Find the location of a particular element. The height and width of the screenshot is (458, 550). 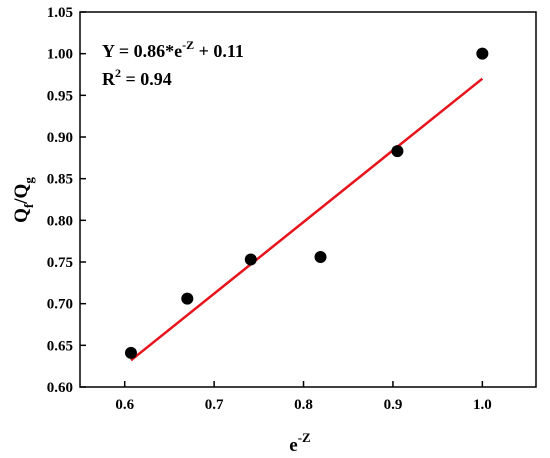

y-tick-label: 0.85 is located at coordinates (60, 180).